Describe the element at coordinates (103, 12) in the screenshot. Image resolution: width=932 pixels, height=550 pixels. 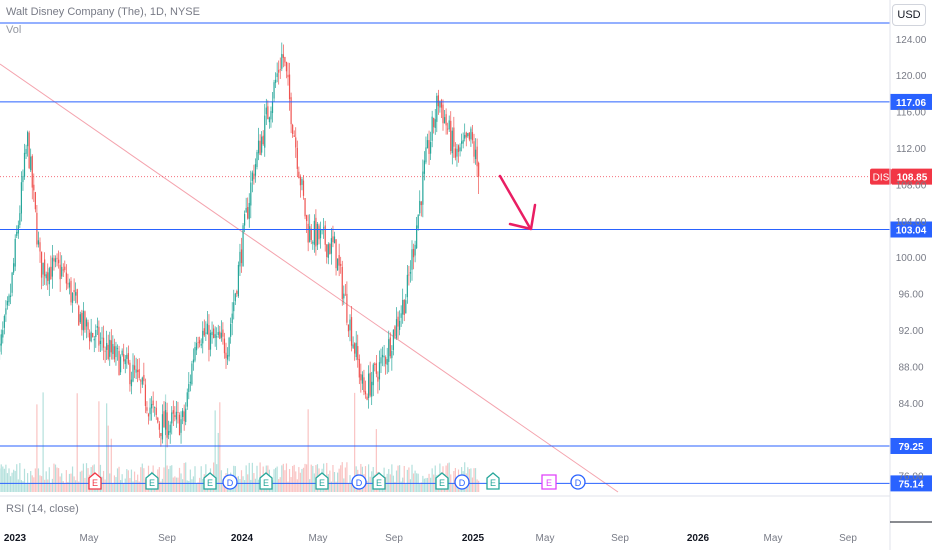
I see `symbol-title: Walt Disney Company (The), 1D, NYSE` at that location.